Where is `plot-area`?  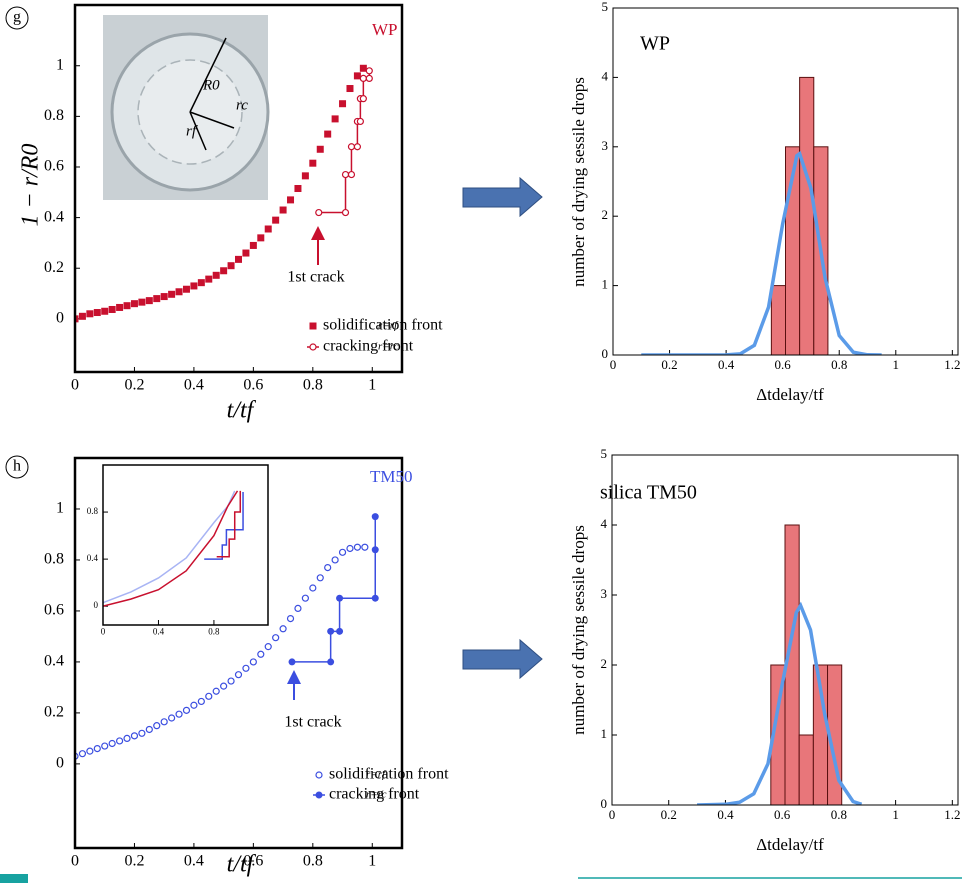
plot-area is located at coordinates (173, 548).